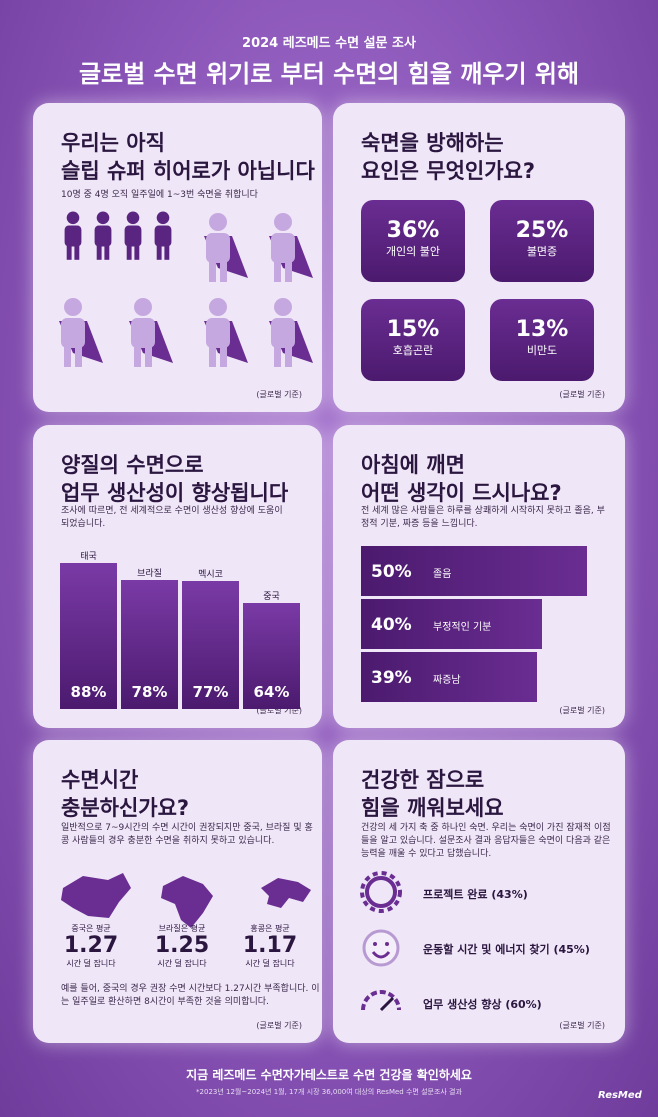 The image size is (658, 1117). What do you see at coordinates (271, 596) in the screenshot?
I see `category-label: 중국` at bounding box center [271, 596].